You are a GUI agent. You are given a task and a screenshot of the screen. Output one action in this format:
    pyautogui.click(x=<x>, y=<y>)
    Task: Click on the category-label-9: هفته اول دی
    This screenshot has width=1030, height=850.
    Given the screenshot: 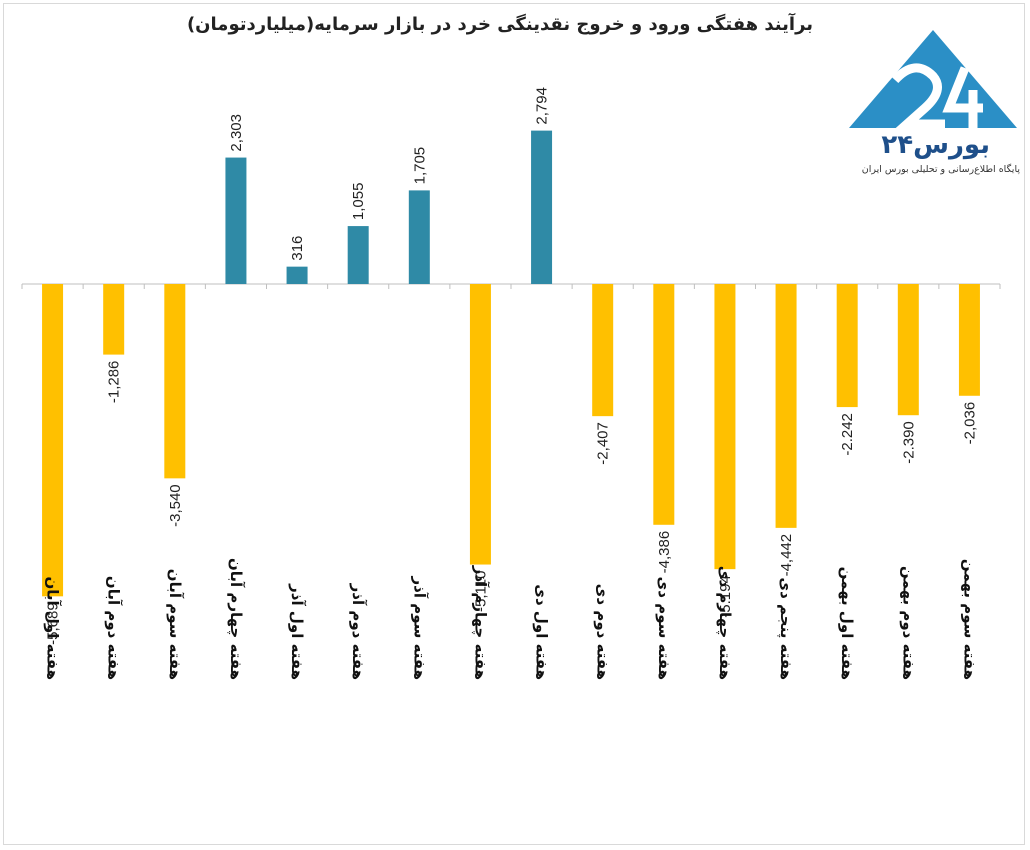 What is the action you would take?
    pyautogui.click(x=542, y=632)
    